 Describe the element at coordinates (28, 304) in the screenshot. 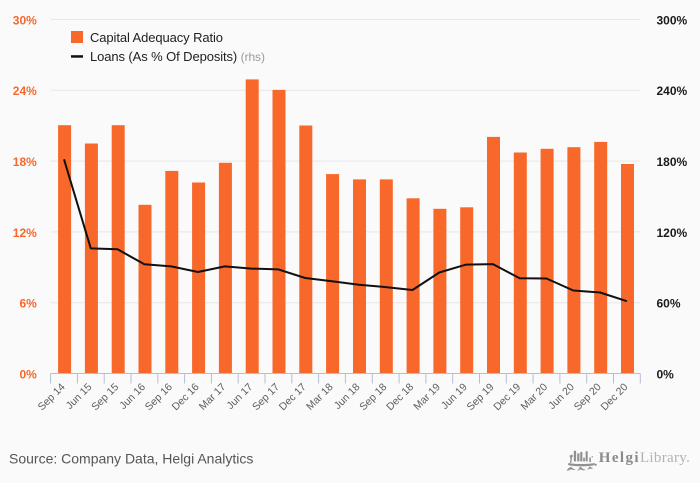

I see `svg-text: 6%` at that location.